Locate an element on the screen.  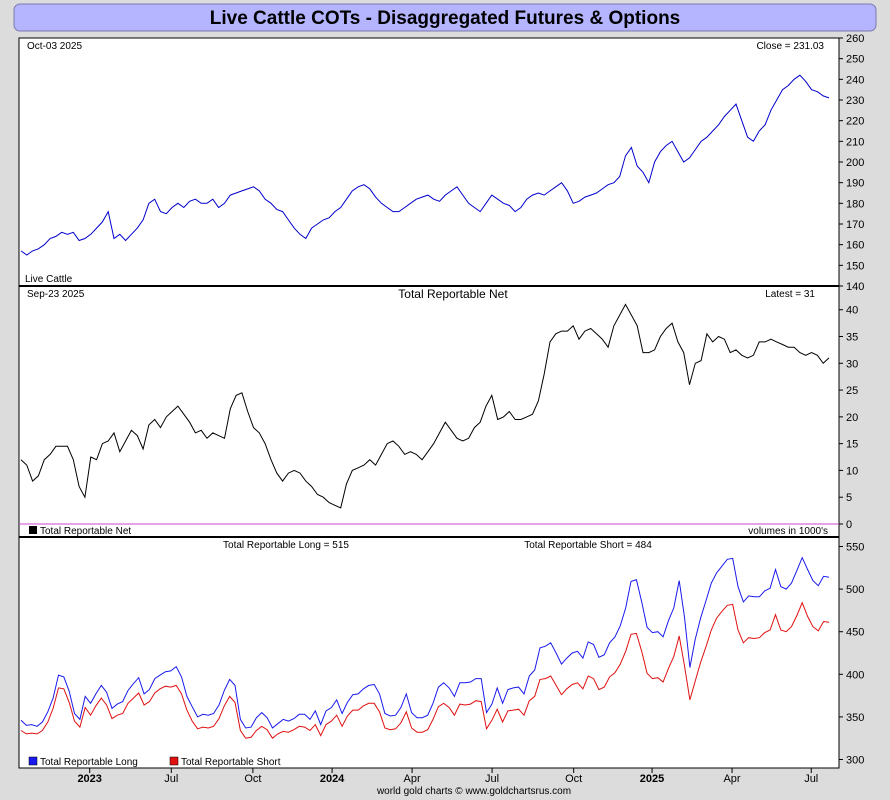
net-y-axis: 0 5 10 15 20 25 30 35 40 is located at coordinates (848, 418).